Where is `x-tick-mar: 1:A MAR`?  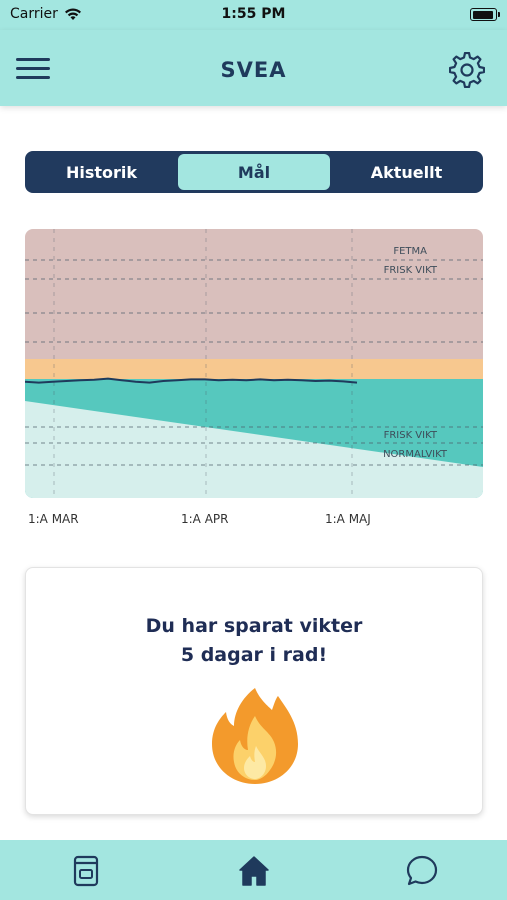 x-tick-mar: 1:A MAR is located at coordinates (53, 519).